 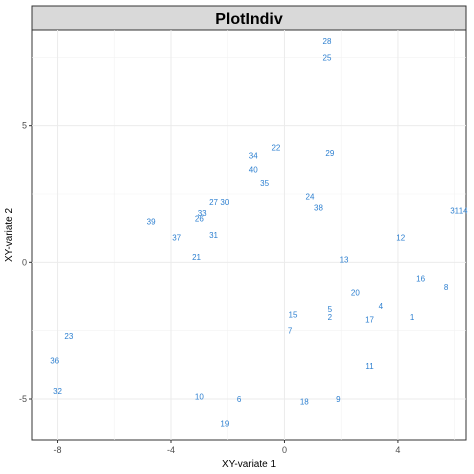 What do you see at coordinates (310, 197) in the screenshot?
I see `point-label: 24` at bounding box center [310, 197].